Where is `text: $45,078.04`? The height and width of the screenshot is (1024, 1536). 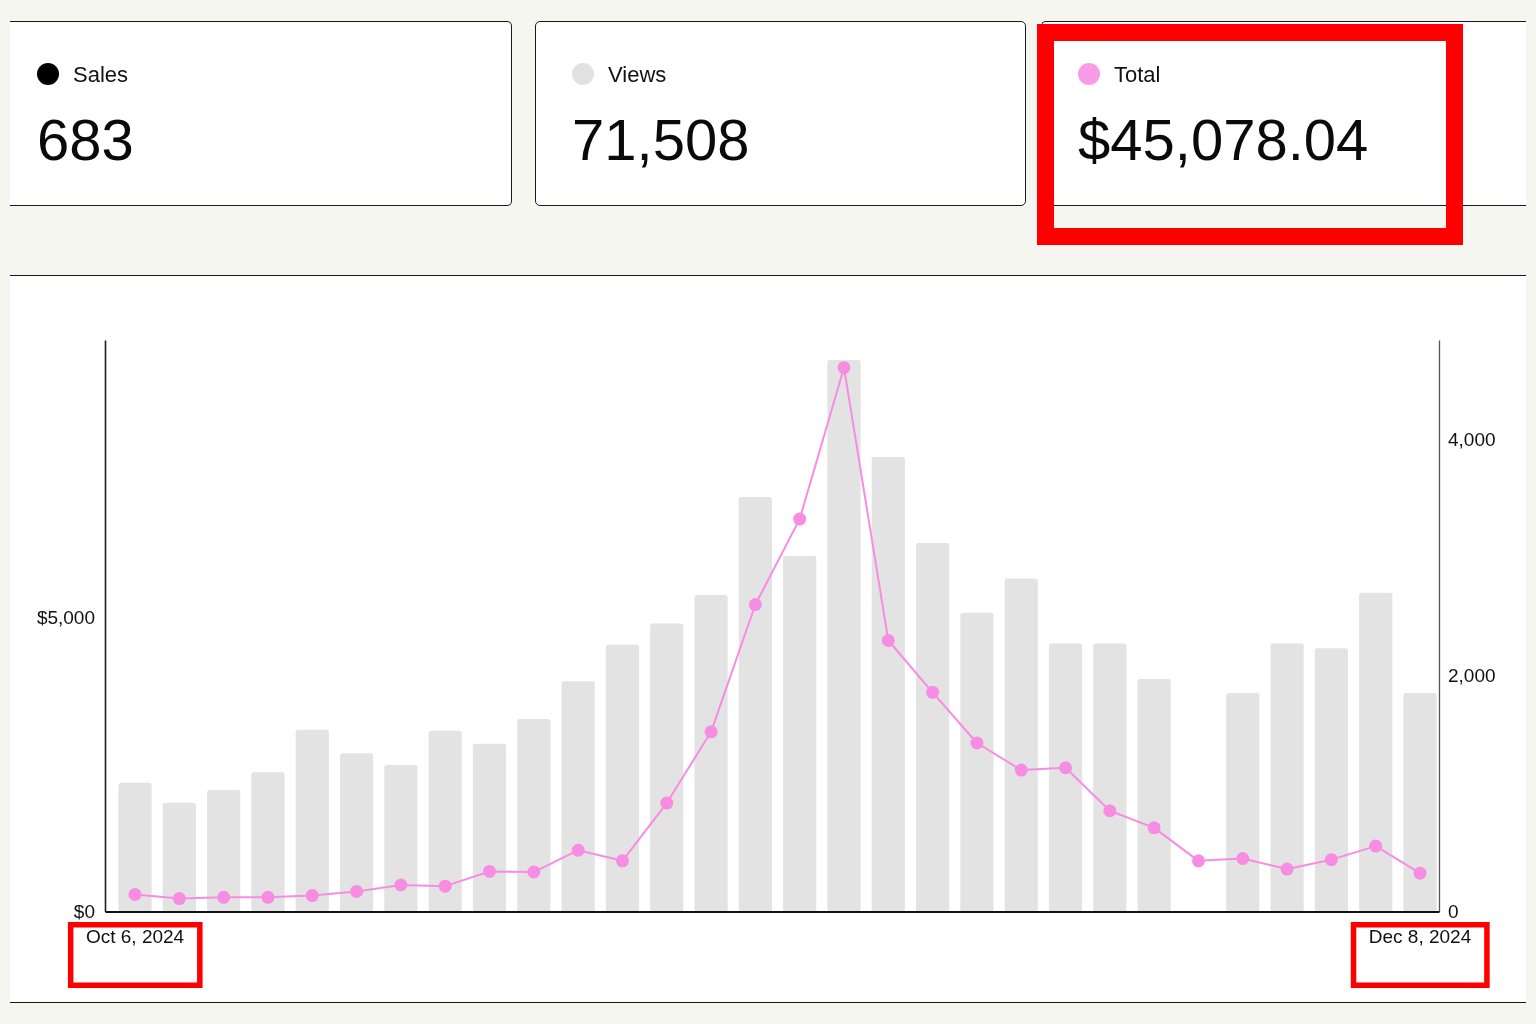
text: $45,078.04 is located at coordinates (1223, 139).